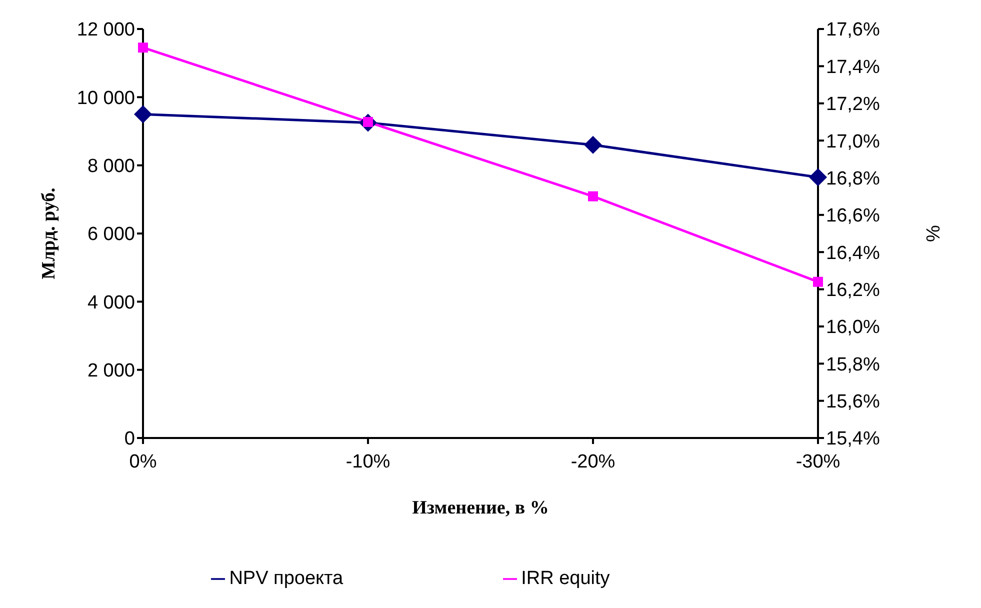  What do you see at coordinates (934, 233) in the screenshot?
I see `y2-axis-title: %` at bounding box center [934, 233].